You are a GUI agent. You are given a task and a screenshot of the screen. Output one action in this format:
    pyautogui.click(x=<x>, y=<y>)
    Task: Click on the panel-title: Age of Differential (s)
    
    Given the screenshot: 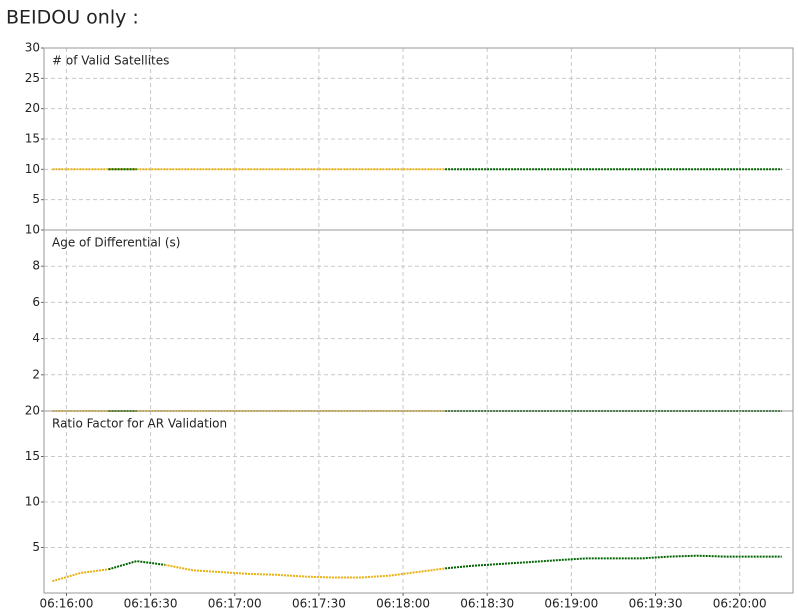 What is the action you would take?
    pyautogui.click(x=116, y=243)
    